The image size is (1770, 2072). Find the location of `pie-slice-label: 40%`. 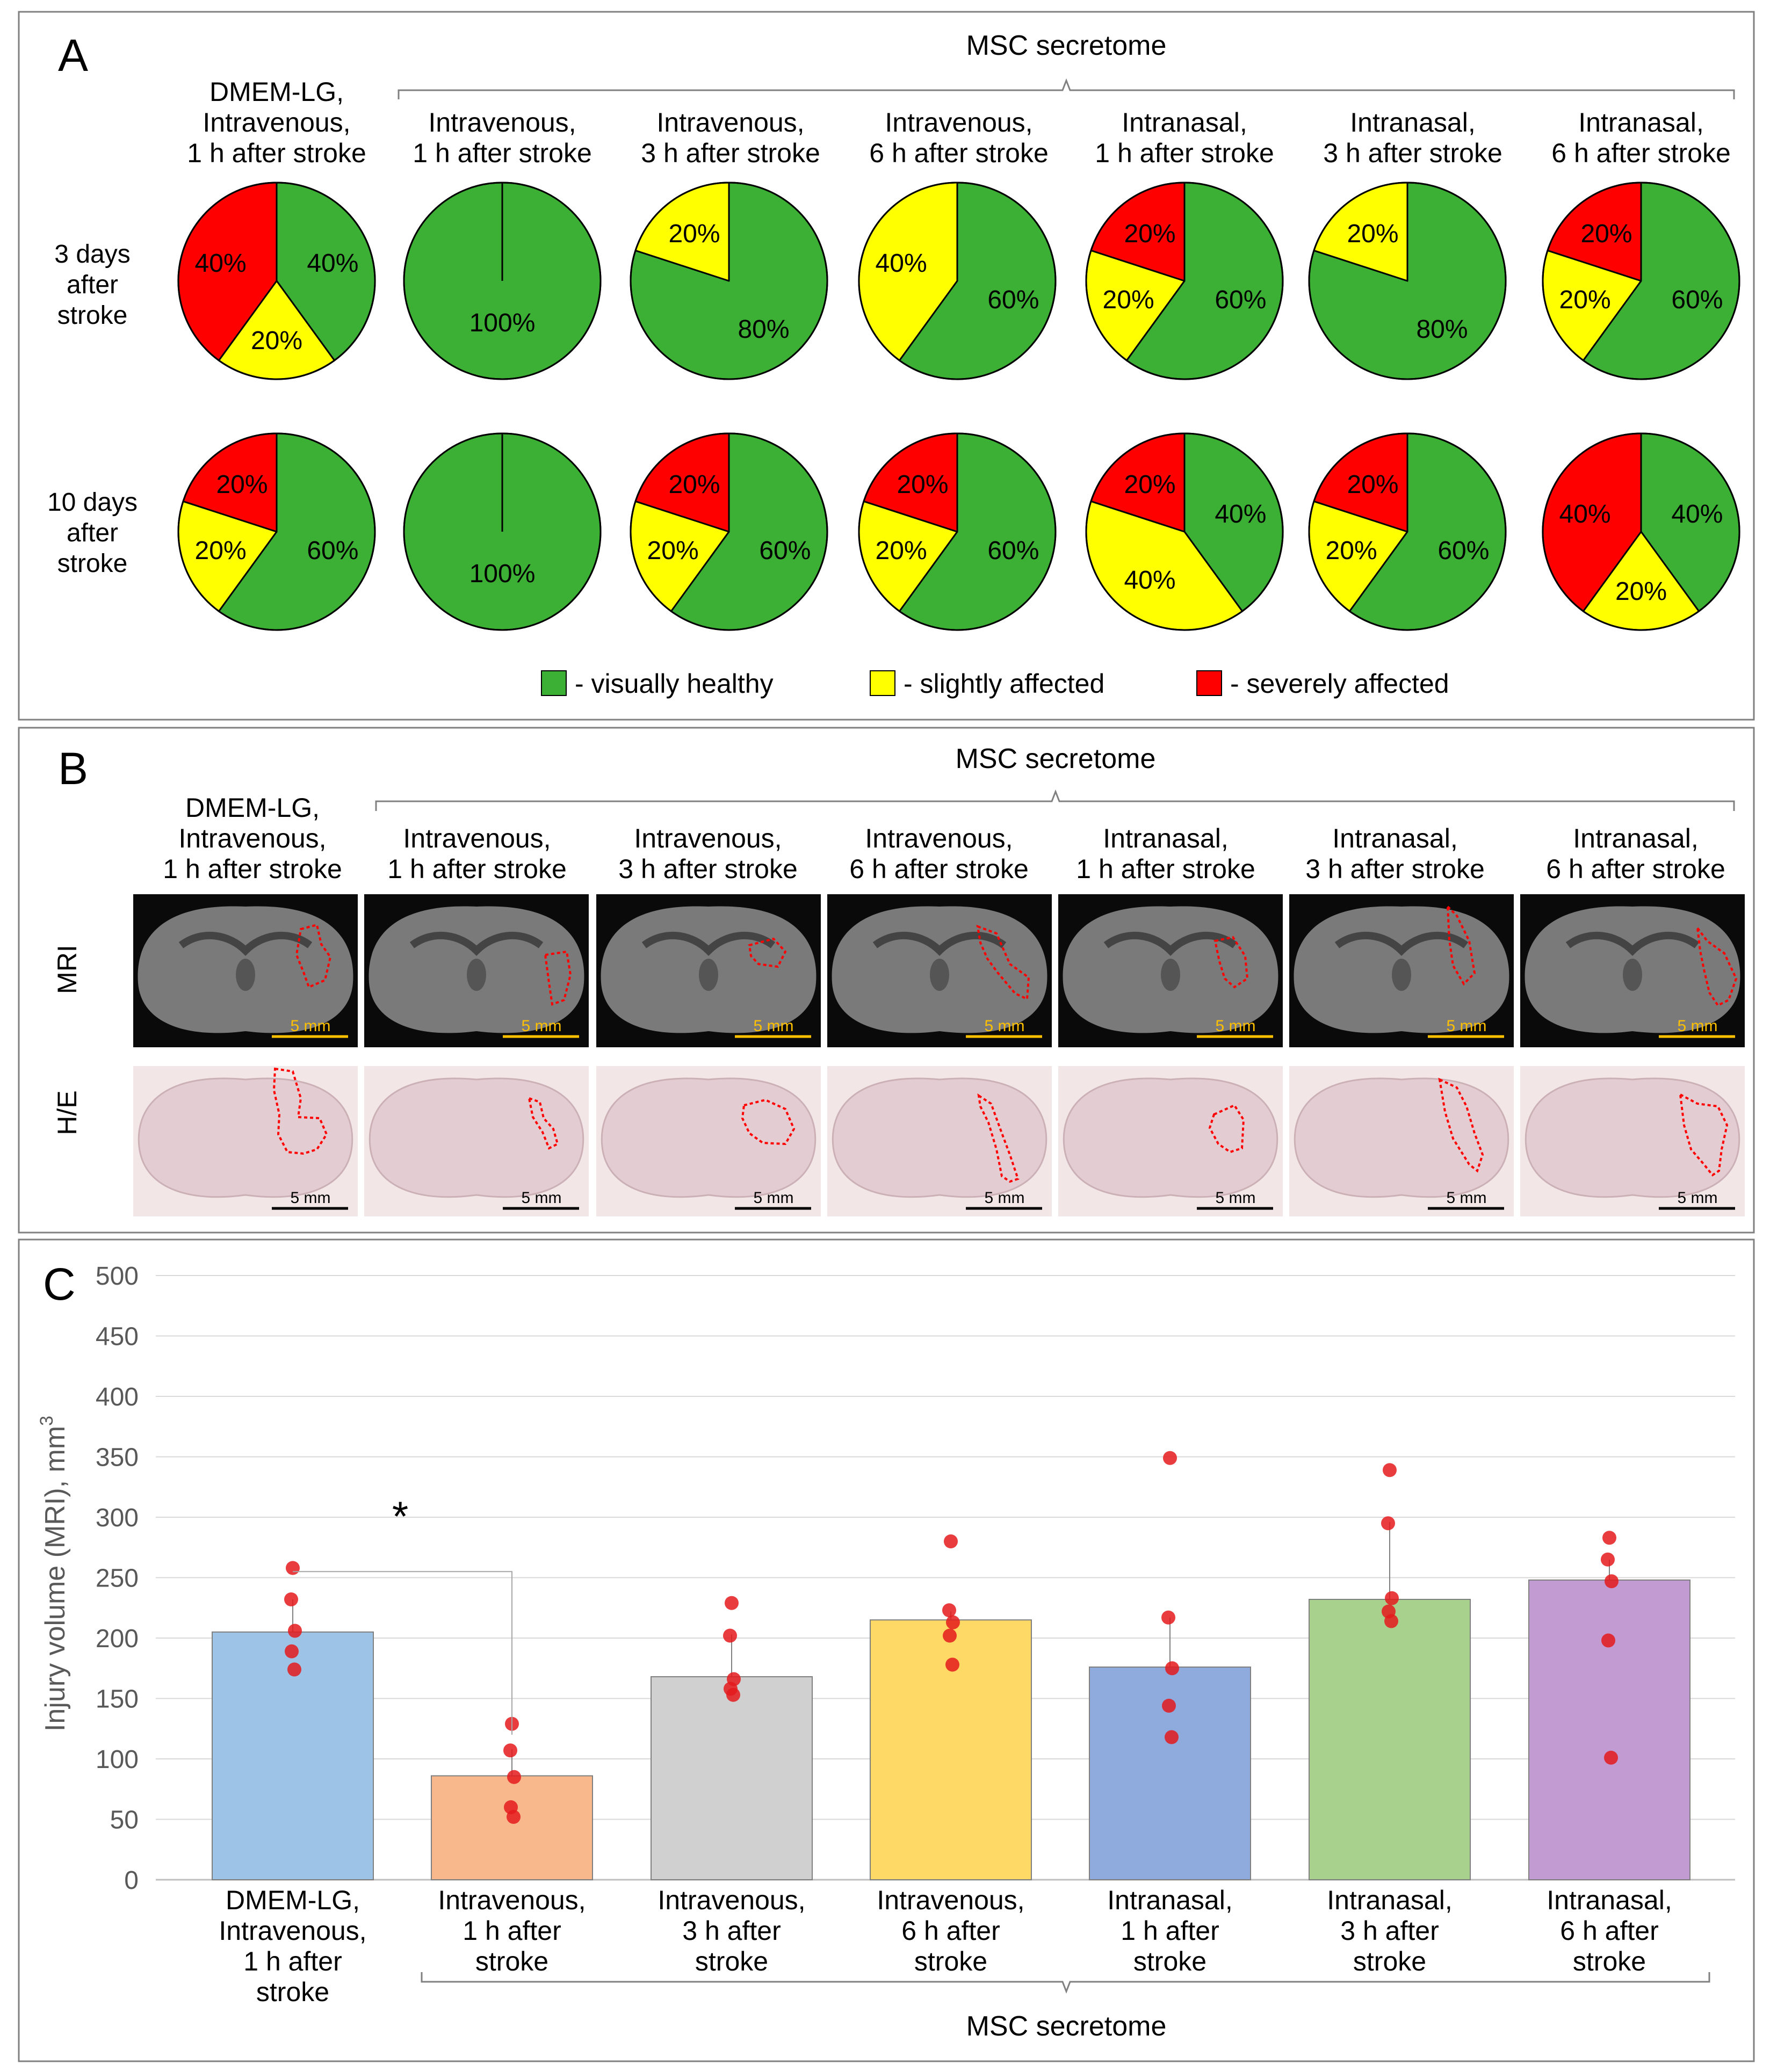

pie-slice-label: 40% is located at coordinates (1585, 514).